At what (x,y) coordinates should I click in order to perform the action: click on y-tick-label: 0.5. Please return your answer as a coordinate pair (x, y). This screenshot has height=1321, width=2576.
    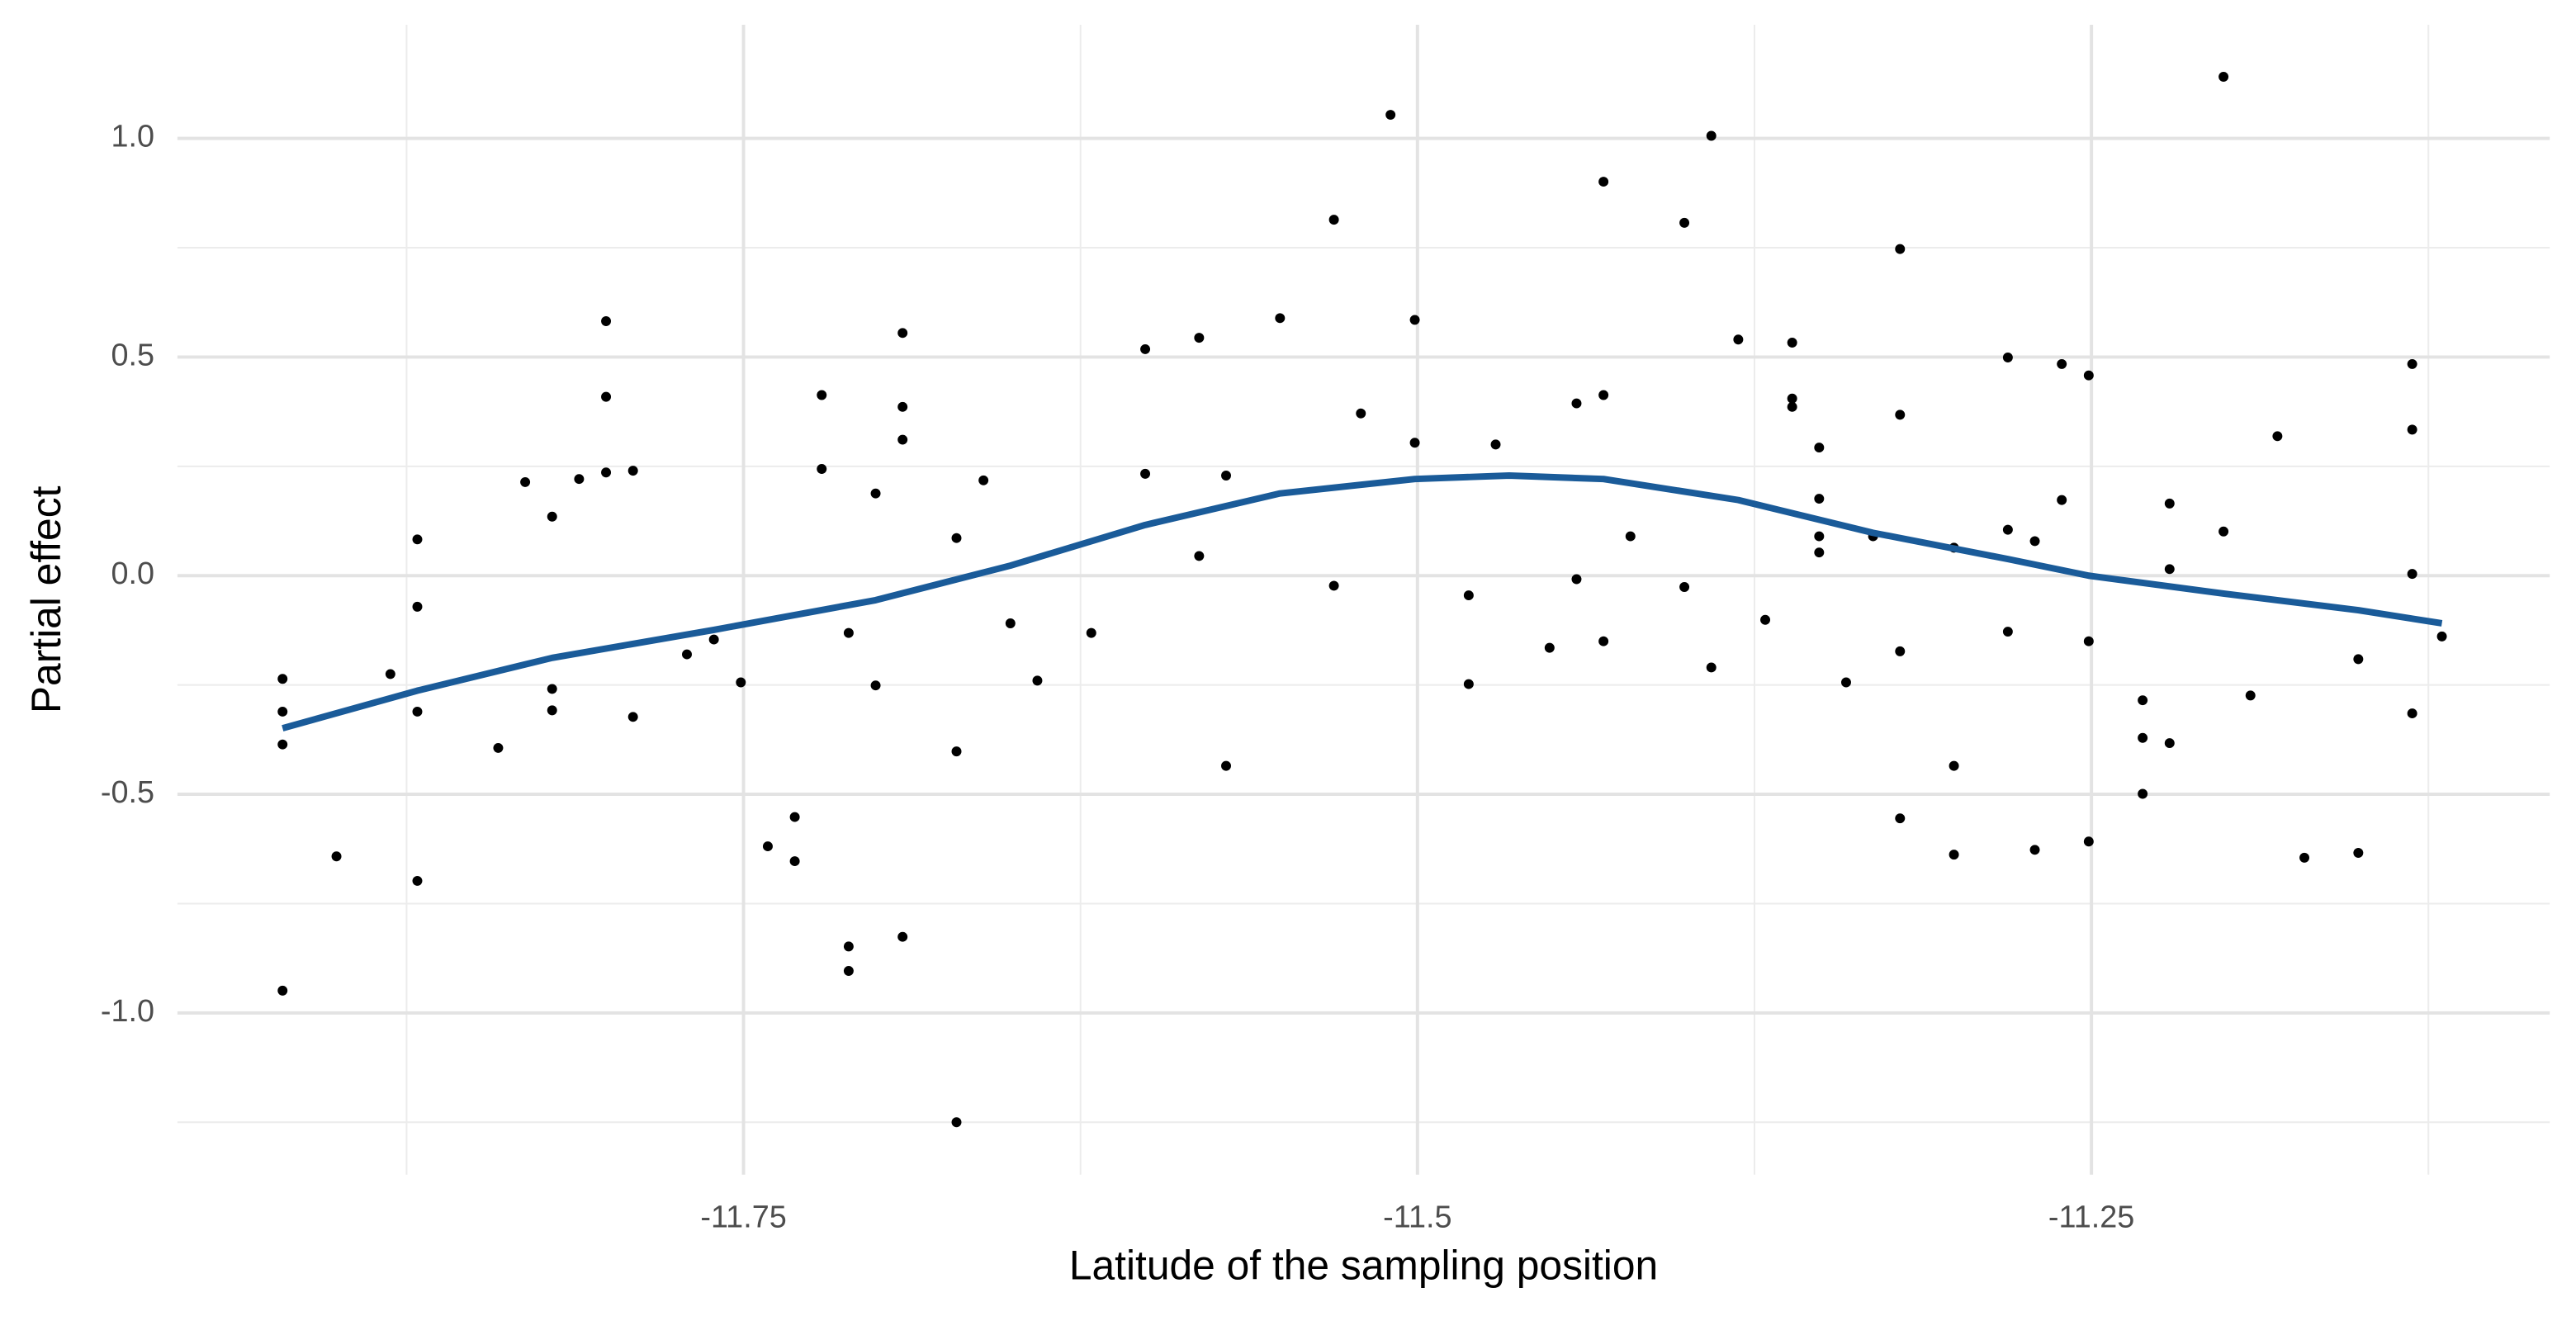
    Looking at the image, I should click on (132, 355).